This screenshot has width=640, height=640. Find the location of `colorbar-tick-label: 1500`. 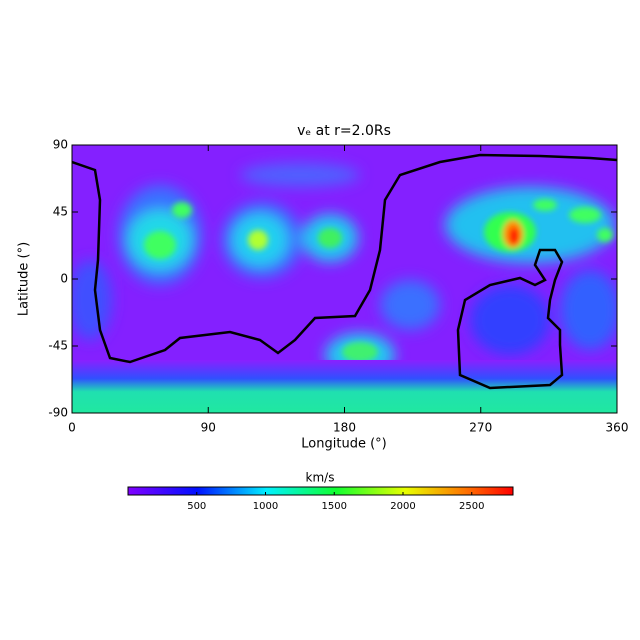

colorbar-tick-label: 1500 is located at coordinates (334, 506).